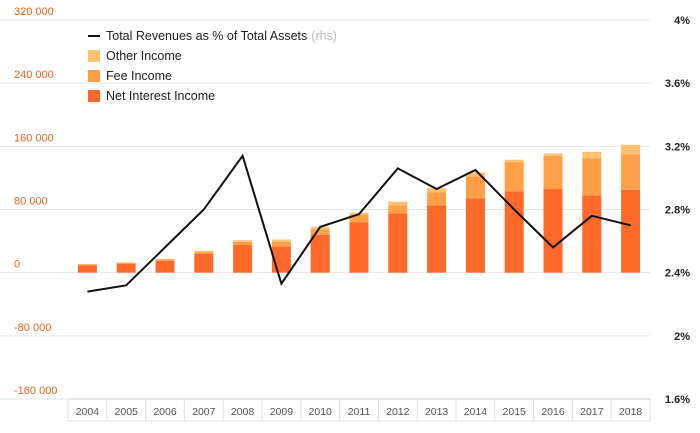  I want to click on x-tick-label: 2012, so click(398, 412).